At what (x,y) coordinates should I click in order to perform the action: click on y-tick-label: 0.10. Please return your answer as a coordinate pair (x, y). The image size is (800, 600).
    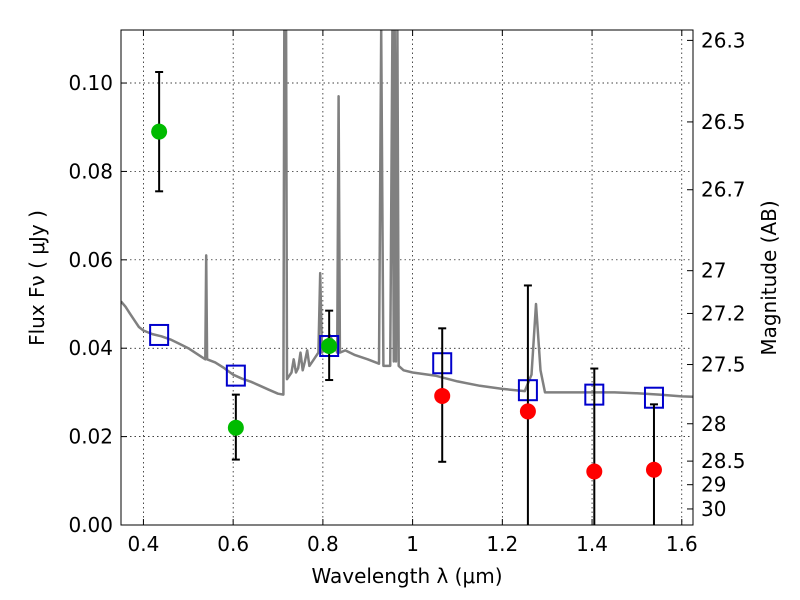
    Looking at the image, I should click on (90, 83).